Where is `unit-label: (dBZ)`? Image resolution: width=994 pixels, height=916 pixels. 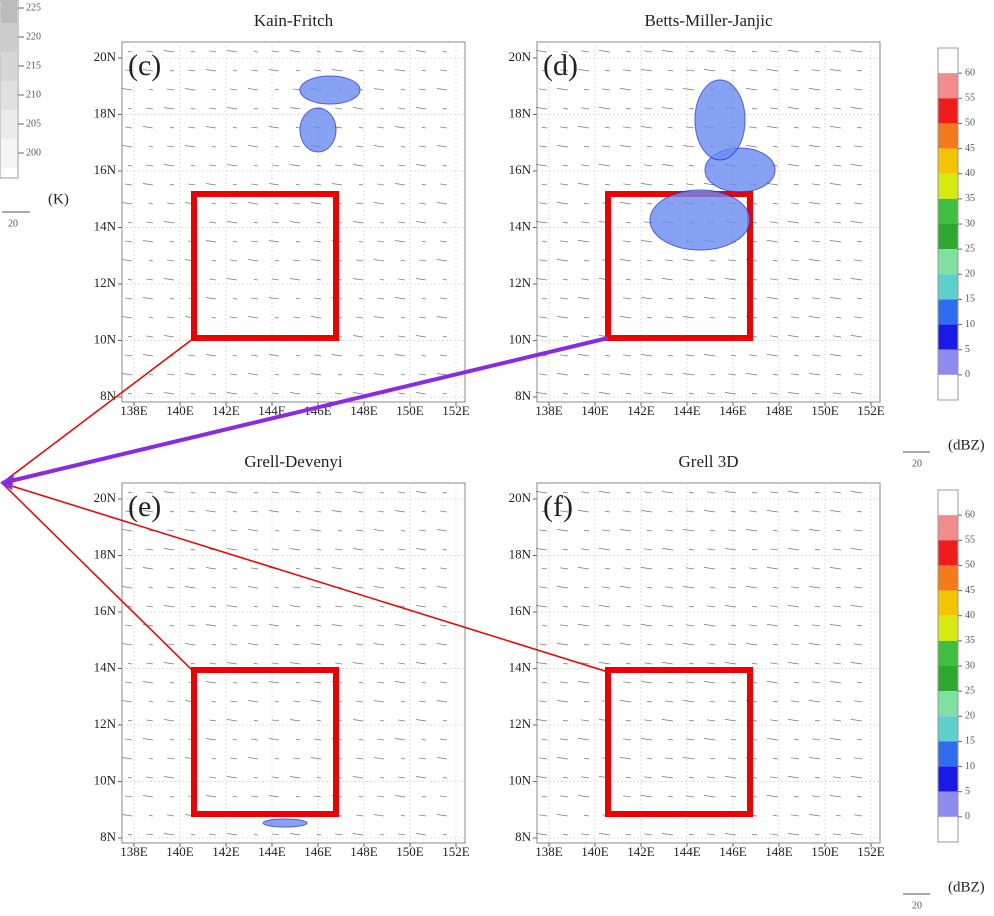 unit-label: (dBZ) is located at coordinates (966, 445).